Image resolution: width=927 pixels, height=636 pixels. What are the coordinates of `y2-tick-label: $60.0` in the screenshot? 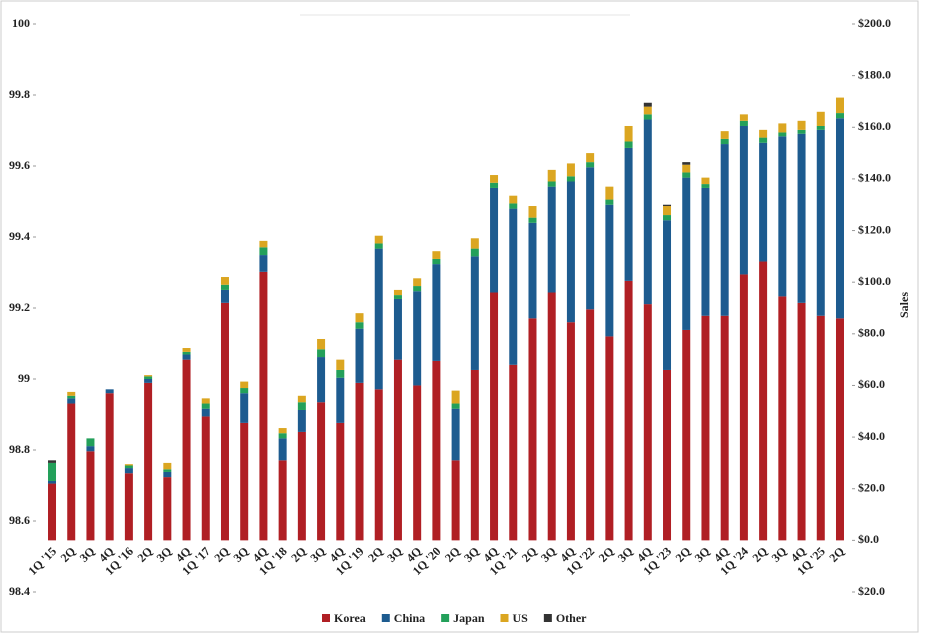 It's located at (871, 384).